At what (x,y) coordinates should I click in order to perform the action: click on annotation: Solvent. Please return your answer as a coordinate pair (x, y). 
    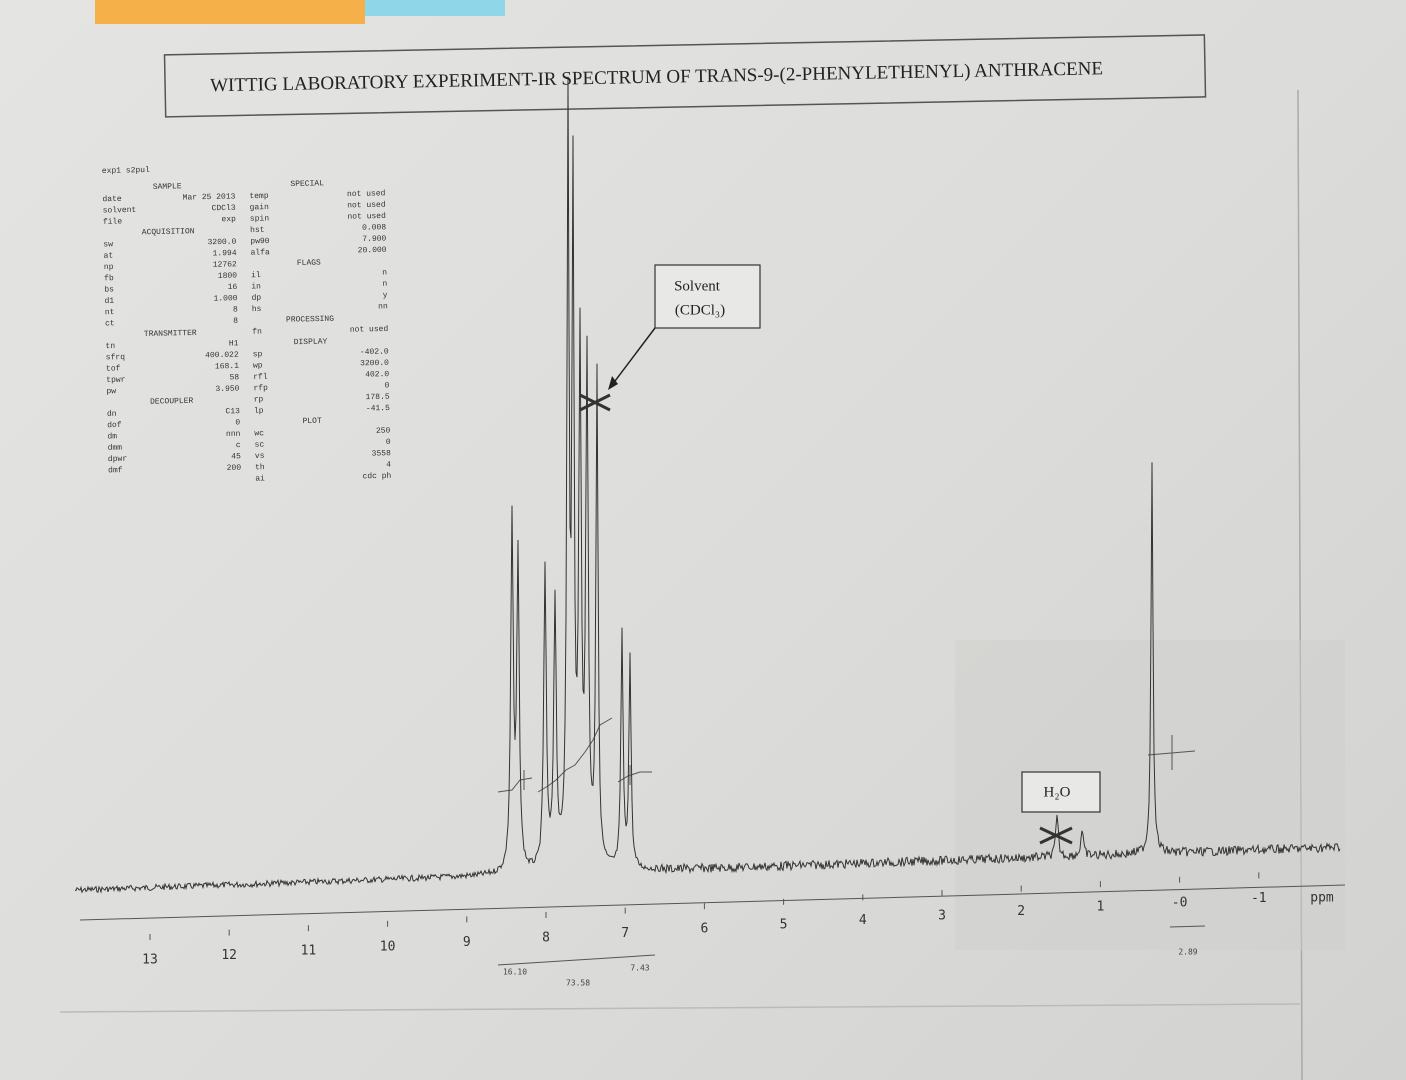
    Looking at the image, I should click on (697, 286).